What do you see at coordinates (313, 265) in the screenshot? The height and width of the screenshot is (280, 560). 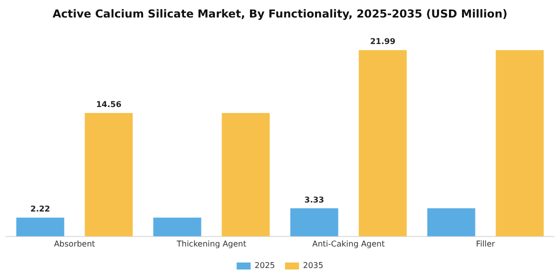 I see `legend-label: 2035` at bounding box center [313, 265].